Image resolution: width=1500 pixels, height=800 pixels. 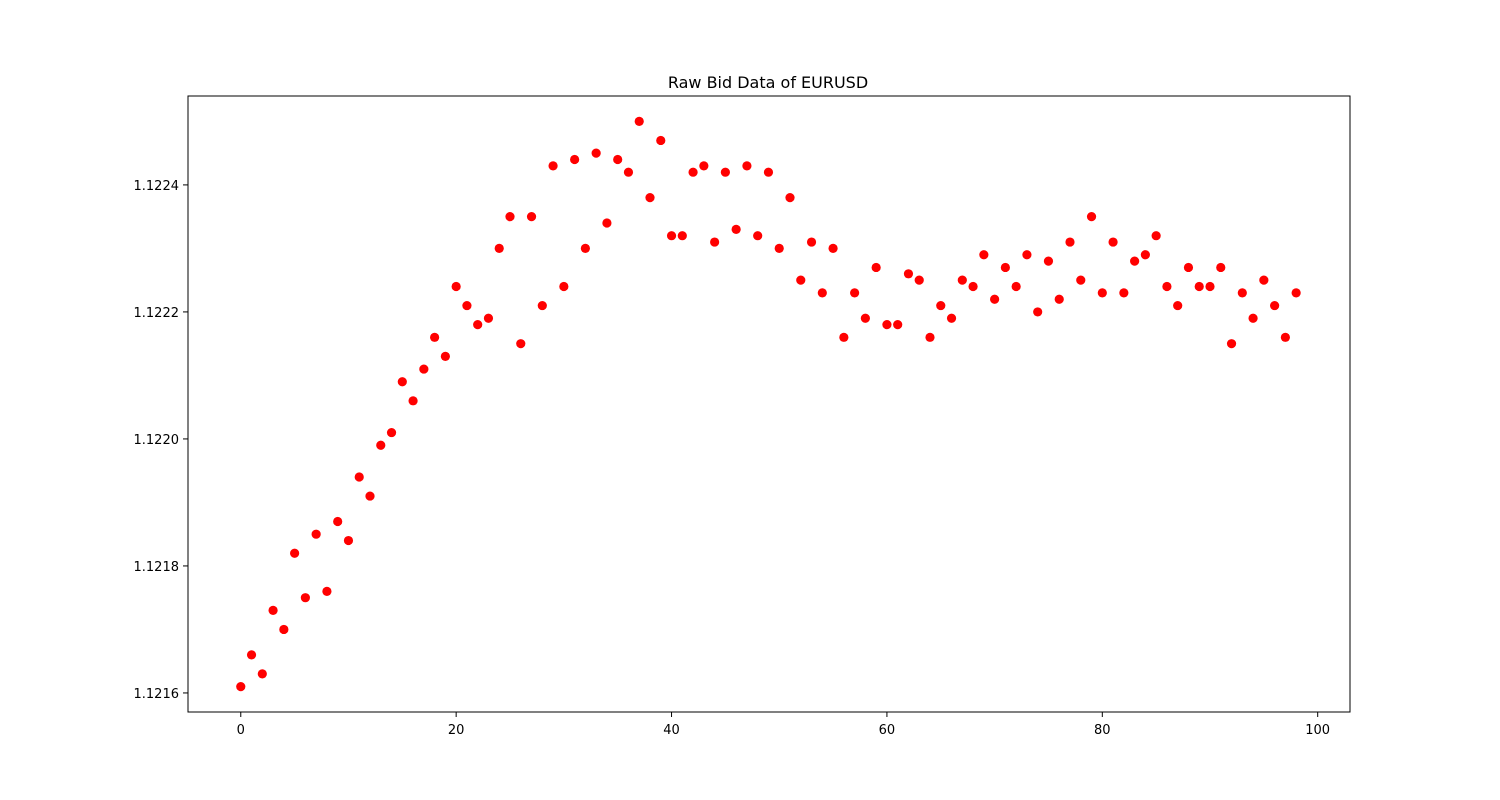 What do you see at coordinates (157, 186) in the screenshot?
I see `y-tick-label: 1.1224` at bounding box center [157, 186].